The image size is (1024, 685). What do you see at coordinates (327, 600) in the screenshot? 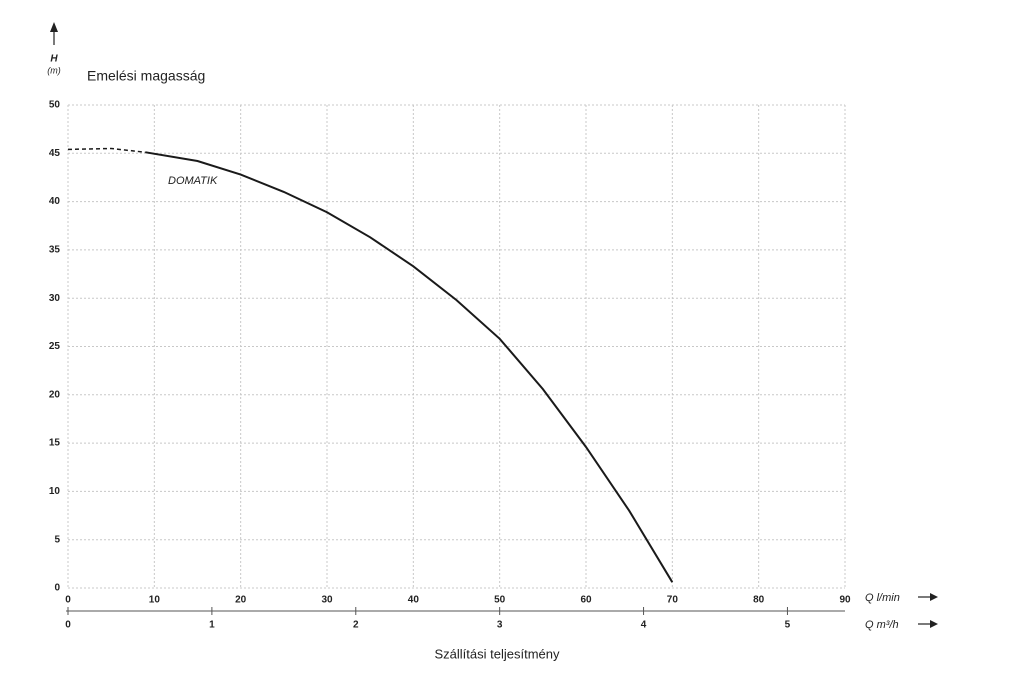
I see `x-tick-label: 30` at bounding box center [327, 600].